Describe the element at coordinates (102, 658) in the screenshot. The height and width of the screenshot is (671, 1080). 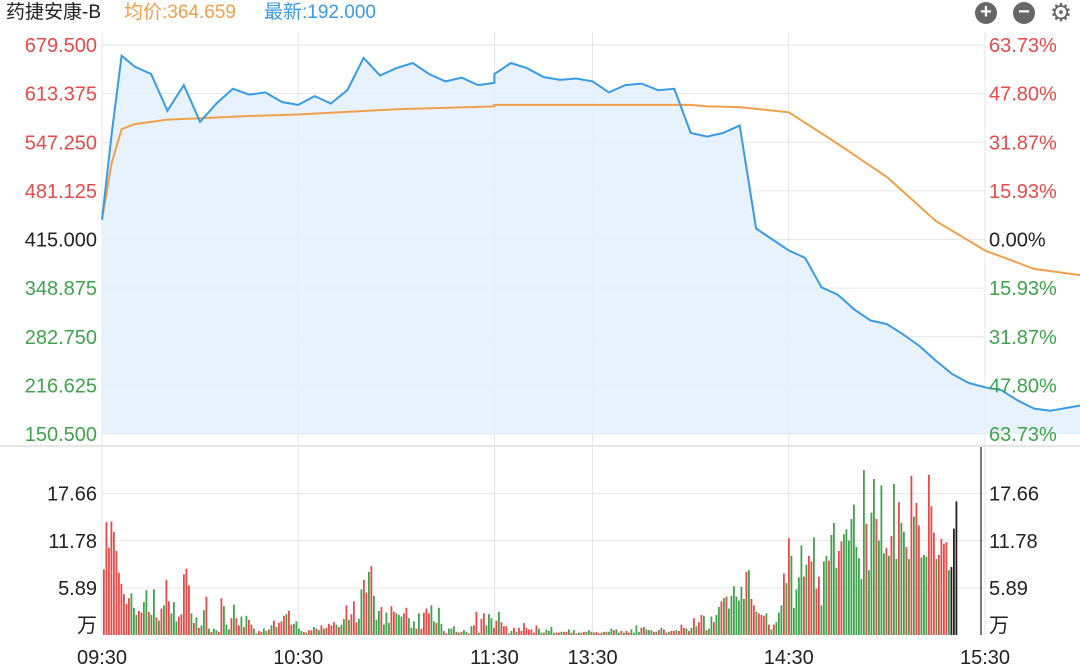
I see `time-tick-0: 09:30` at that location.